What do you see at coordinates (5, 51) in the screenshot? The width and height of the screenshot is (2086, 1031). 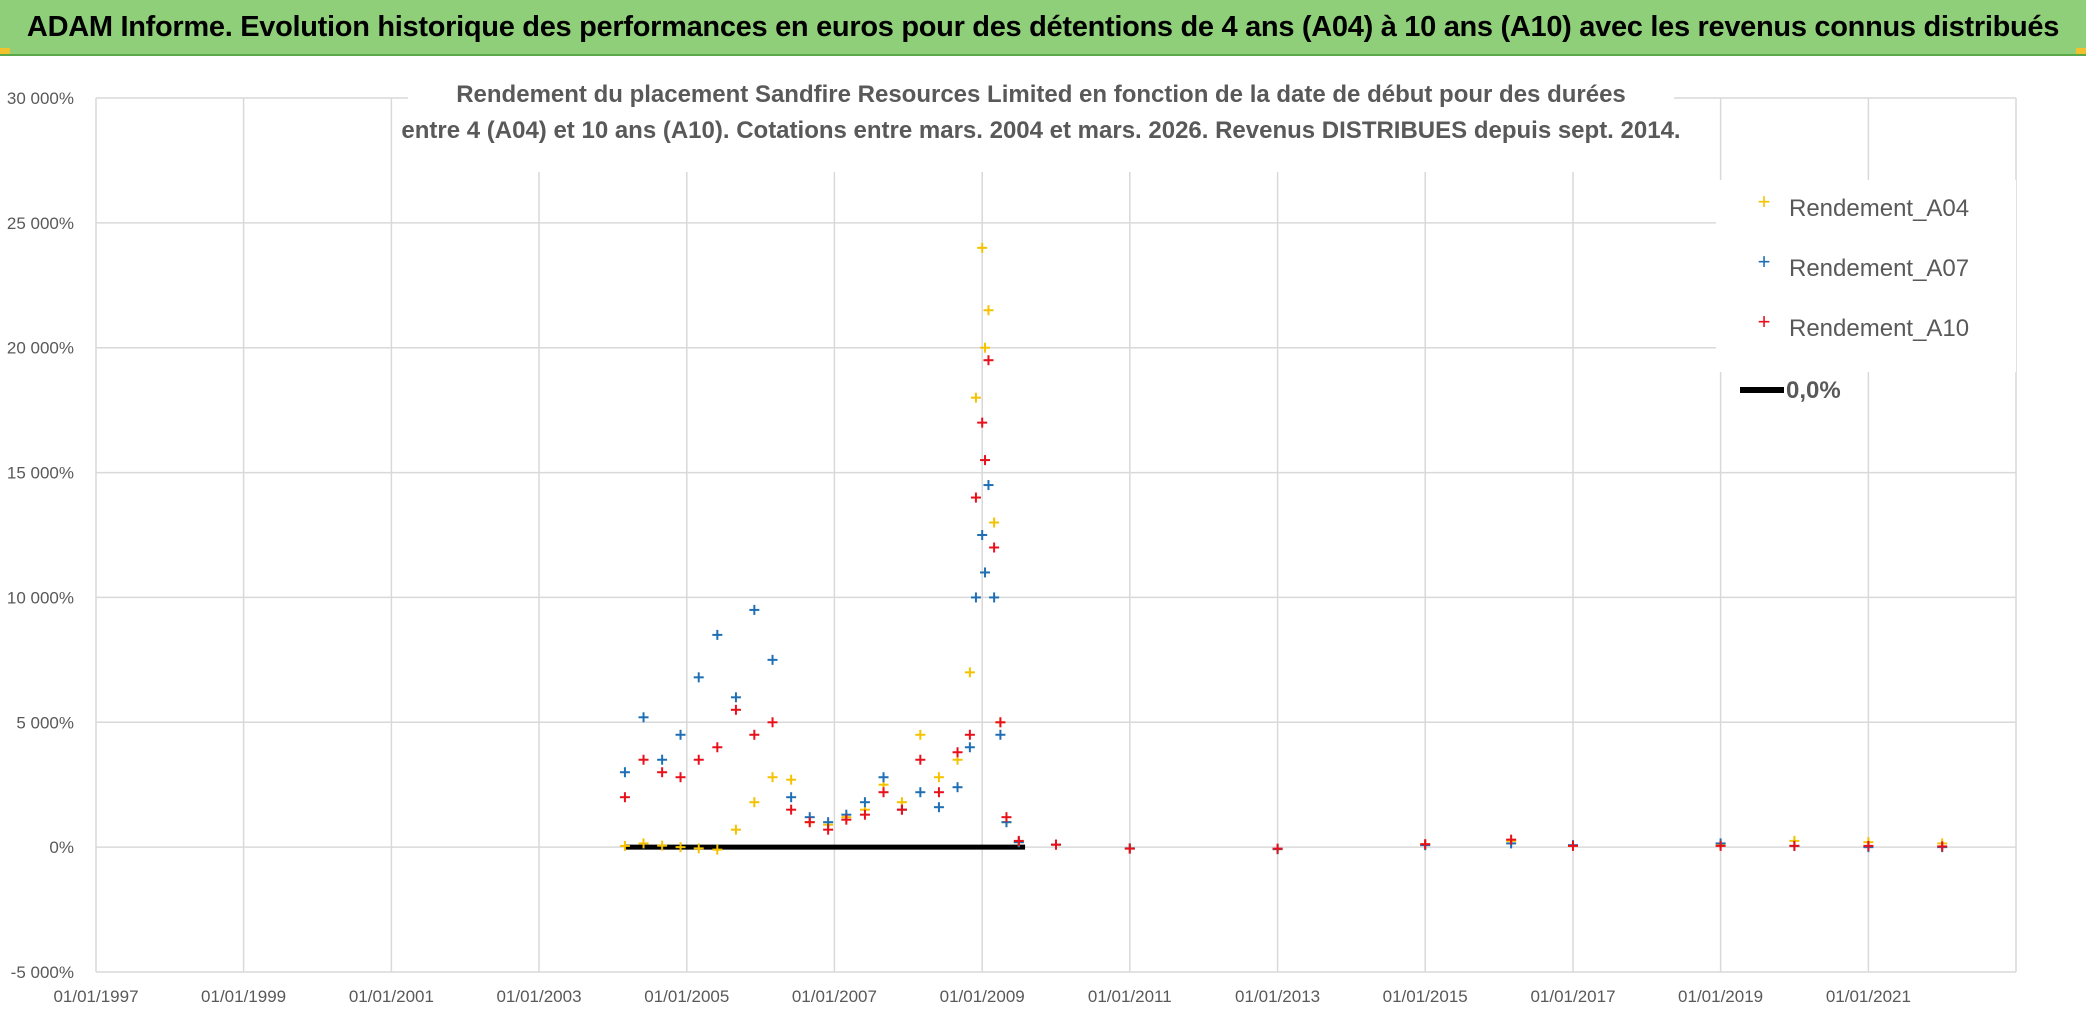 I see `banner-corner-left` at bounding box center [5, 51].